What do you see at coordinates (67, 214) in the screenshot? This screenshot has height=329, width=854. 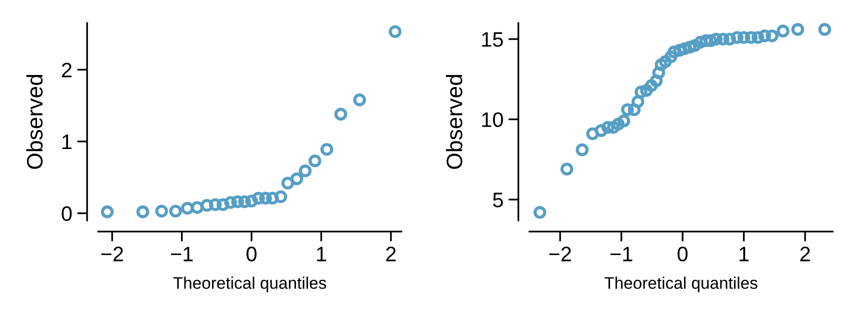 I see `y-tick-label: 0` at bounding box center [67, 214].